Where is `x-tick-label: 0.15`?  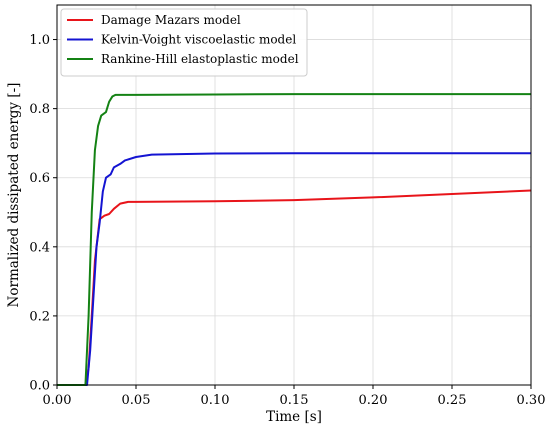
x-tick-label: 0.15 is located at coordinates (294, 400).